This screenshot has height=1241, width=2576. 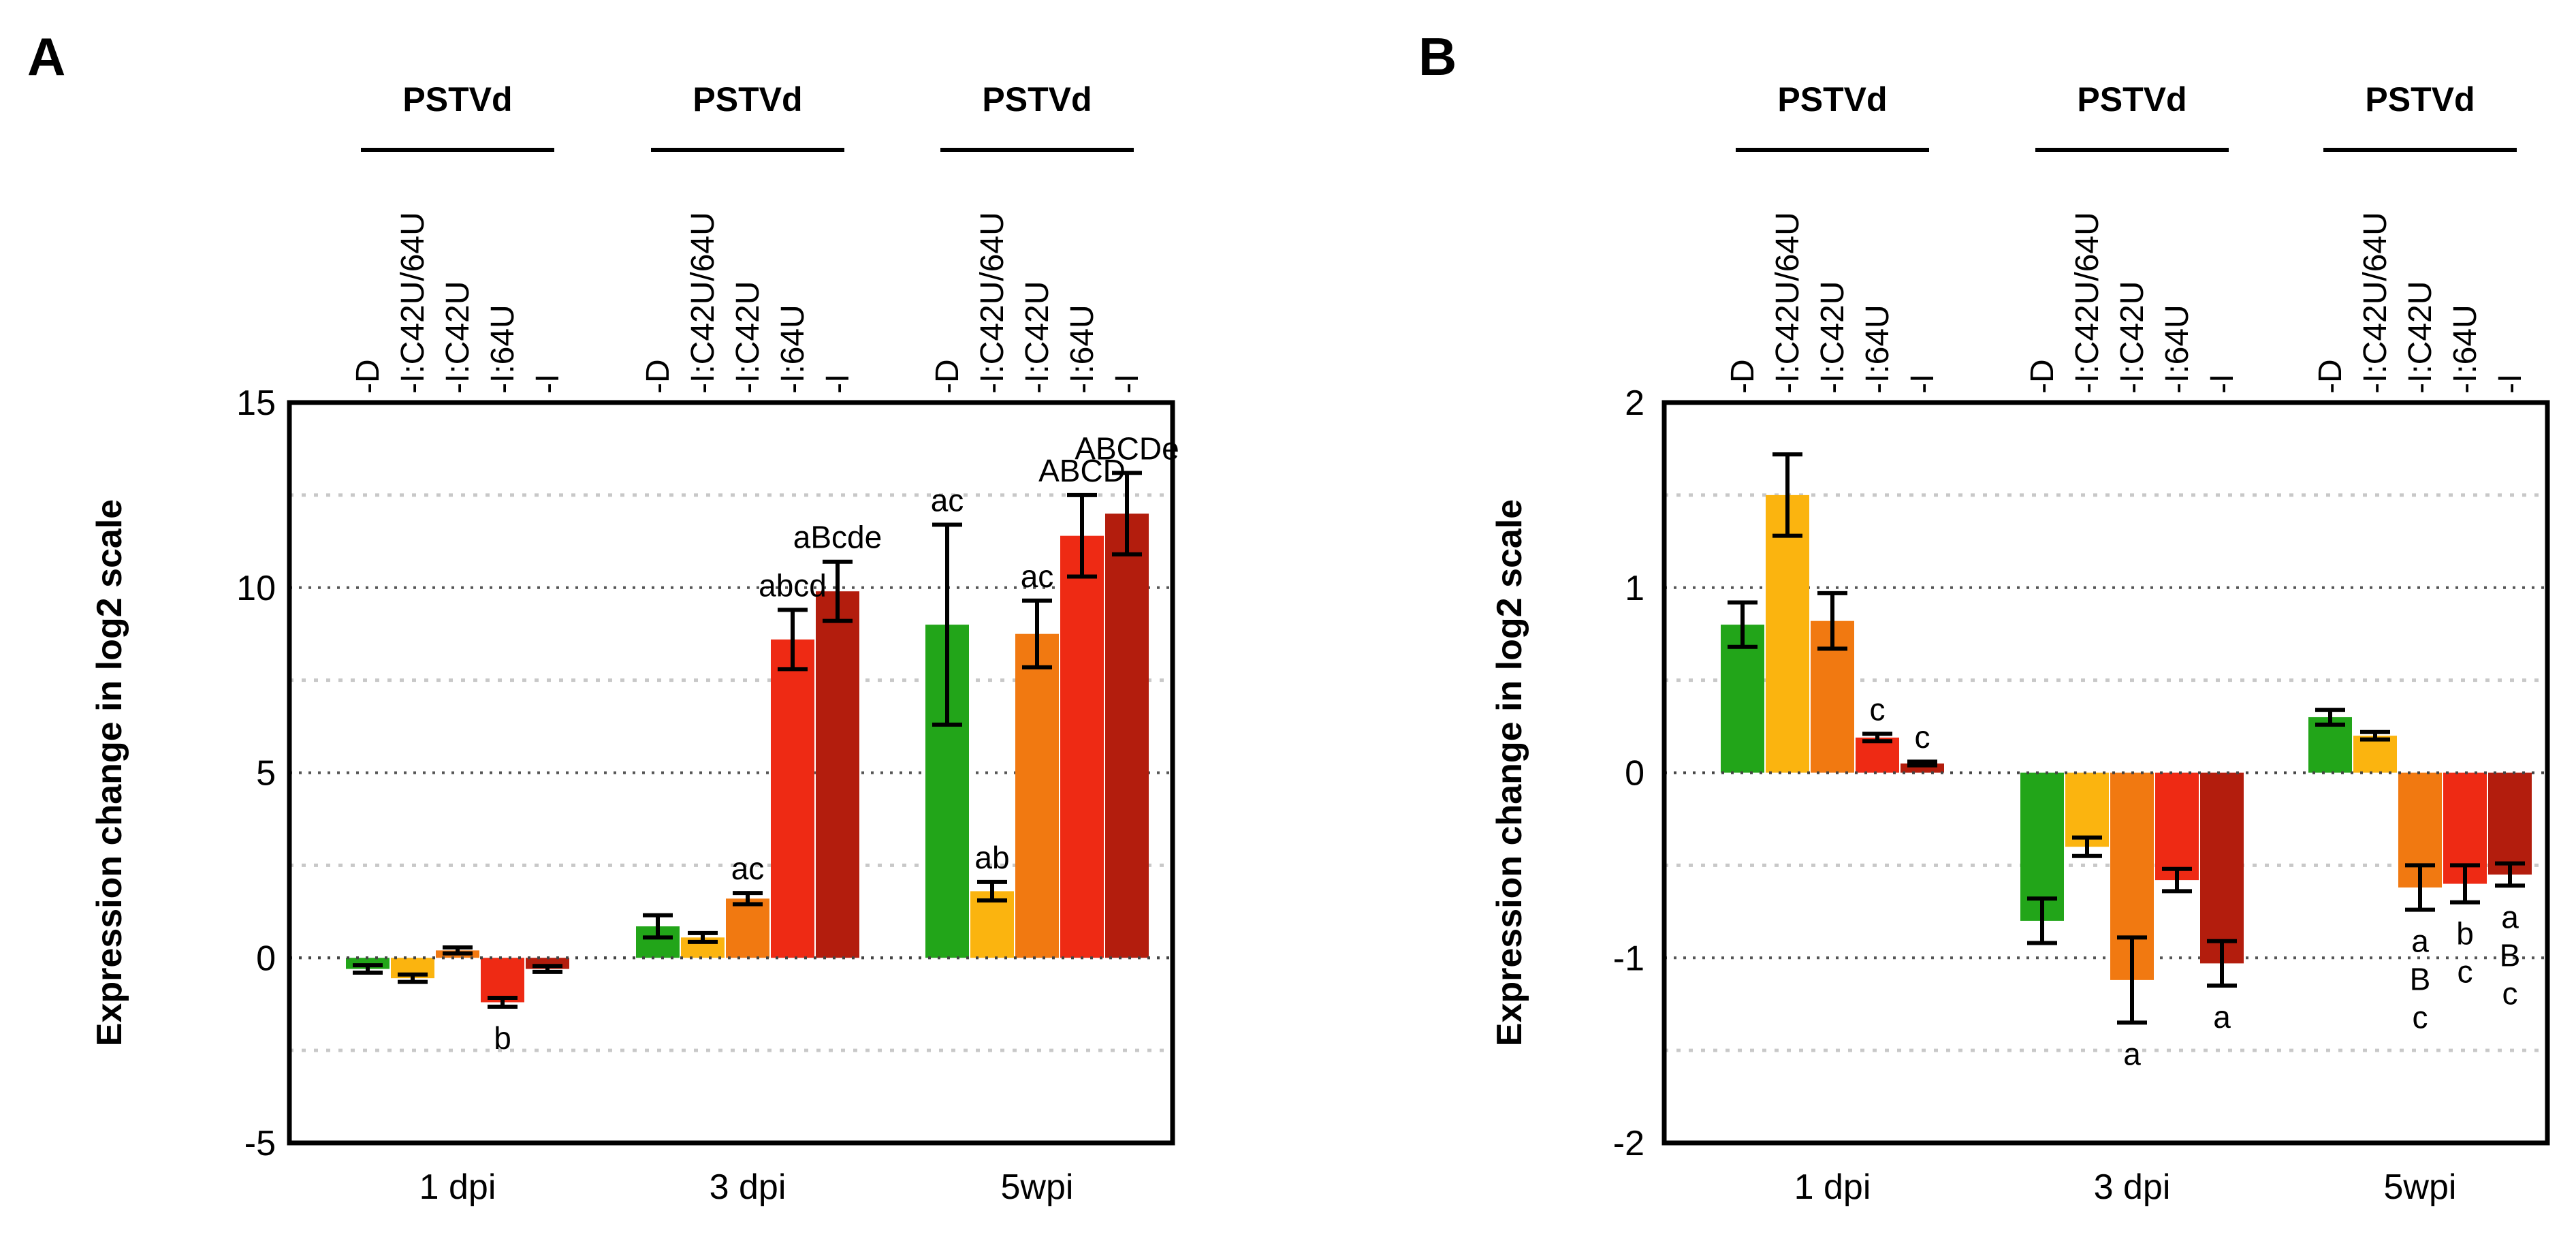 What do you see at coordinates (1628, 959) in the screenshot?
I see `y-tick-label: -1` at bounding box center [1628, 959].